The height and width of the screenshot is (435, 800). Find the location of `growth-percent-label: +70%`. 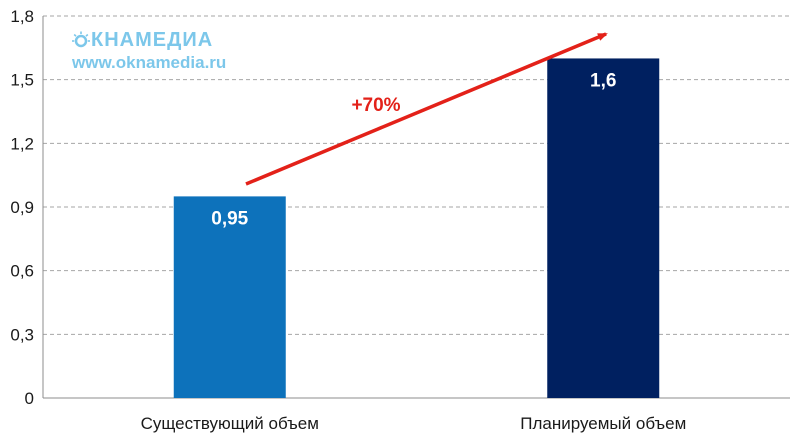

growth-percent-label: +70% is located at coordinates (375, 105).